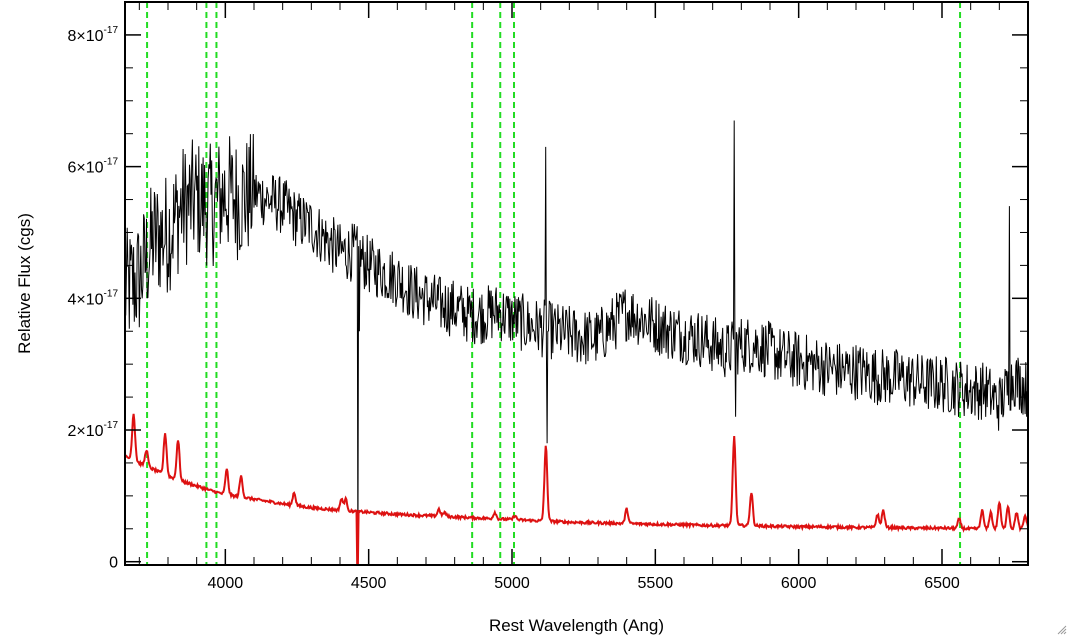 Image resolution: width=1069 pixels, height=637 pixels. Describe the element at coordinates (512, 583) in the screenshot. I see `x-tick-label: 5000` at that location.